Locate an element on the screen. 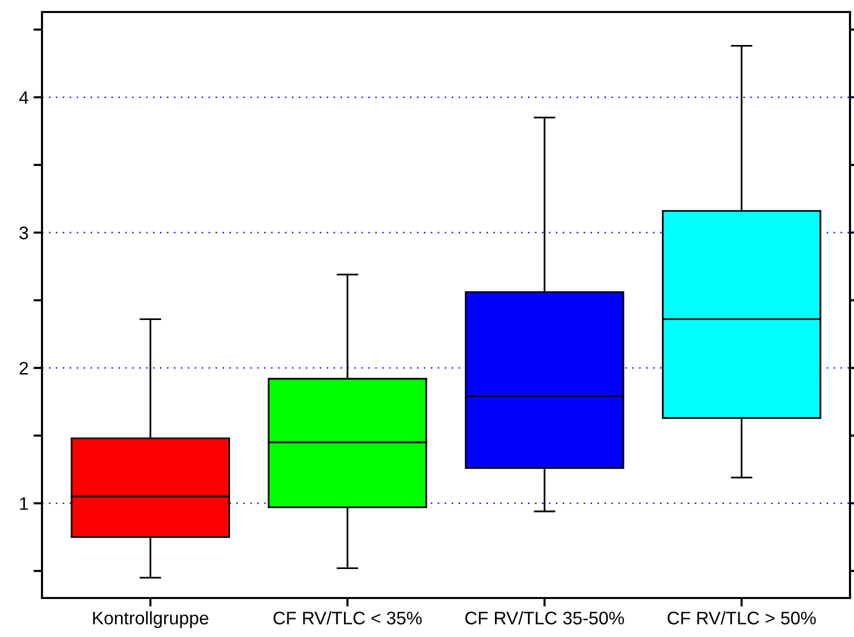  y-tick-label: 1 is located at coordinates (24, 503).